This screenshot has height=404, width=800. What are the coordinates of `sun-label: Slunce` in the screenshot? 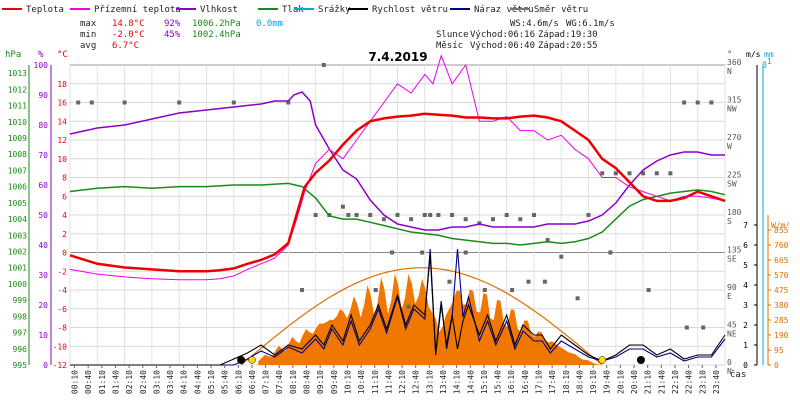 It's located at (452, 35).